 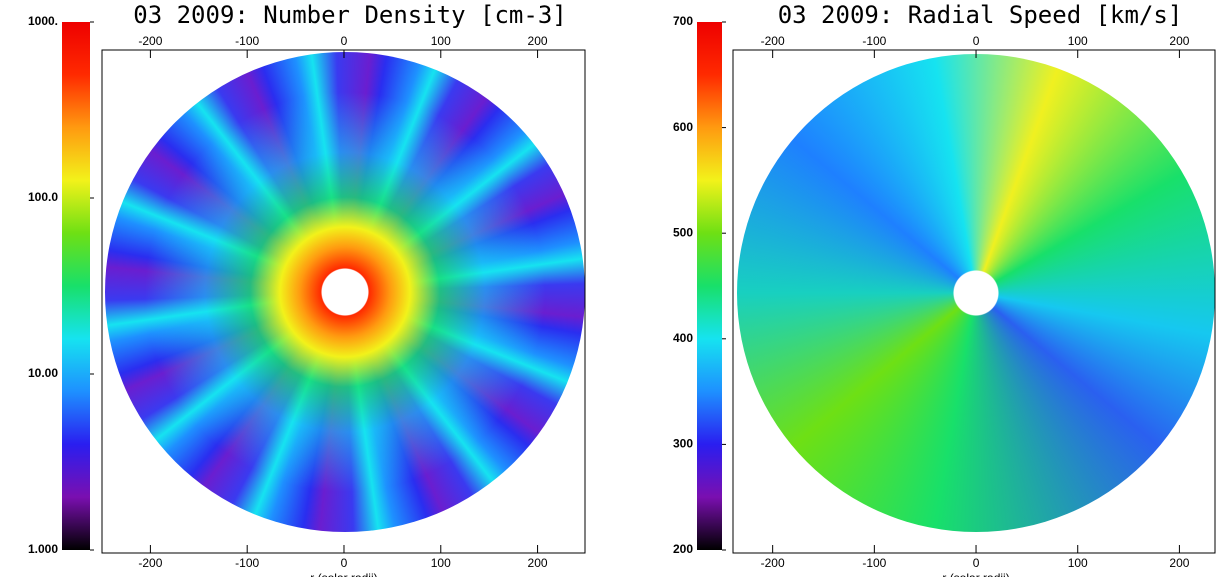 I want to click on colorbar-tick-label: 300, so click(x=683, y=444).